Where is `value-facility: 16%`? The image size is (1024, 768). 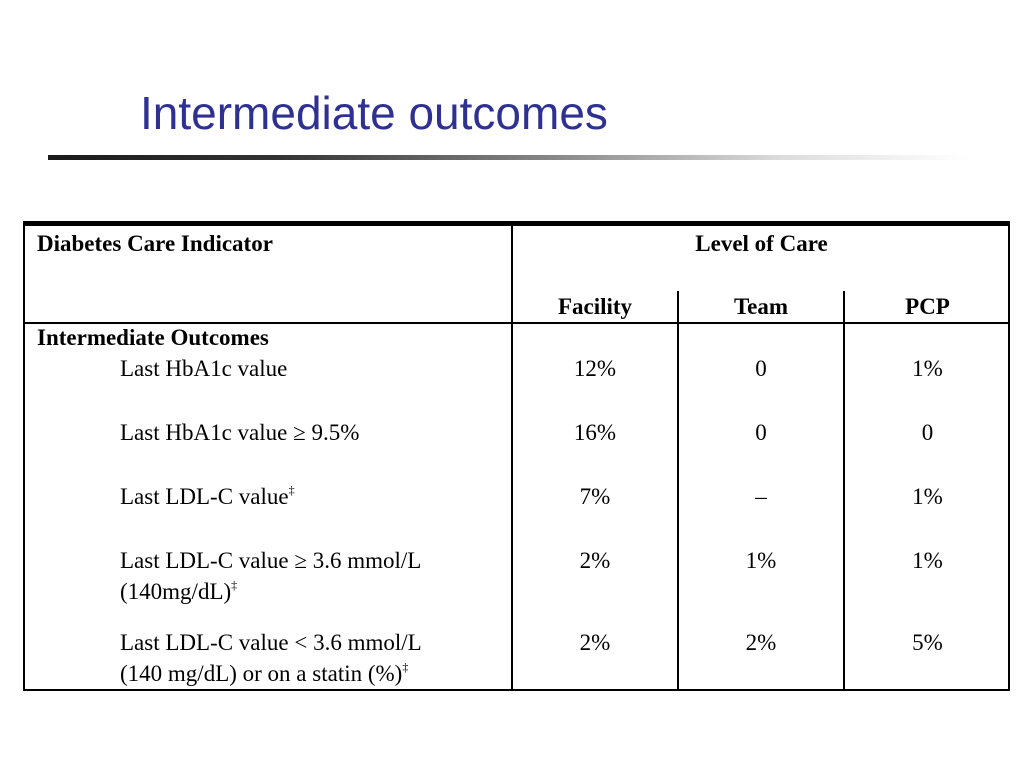 value-facility: 16% is located at coordinates (595, 432).